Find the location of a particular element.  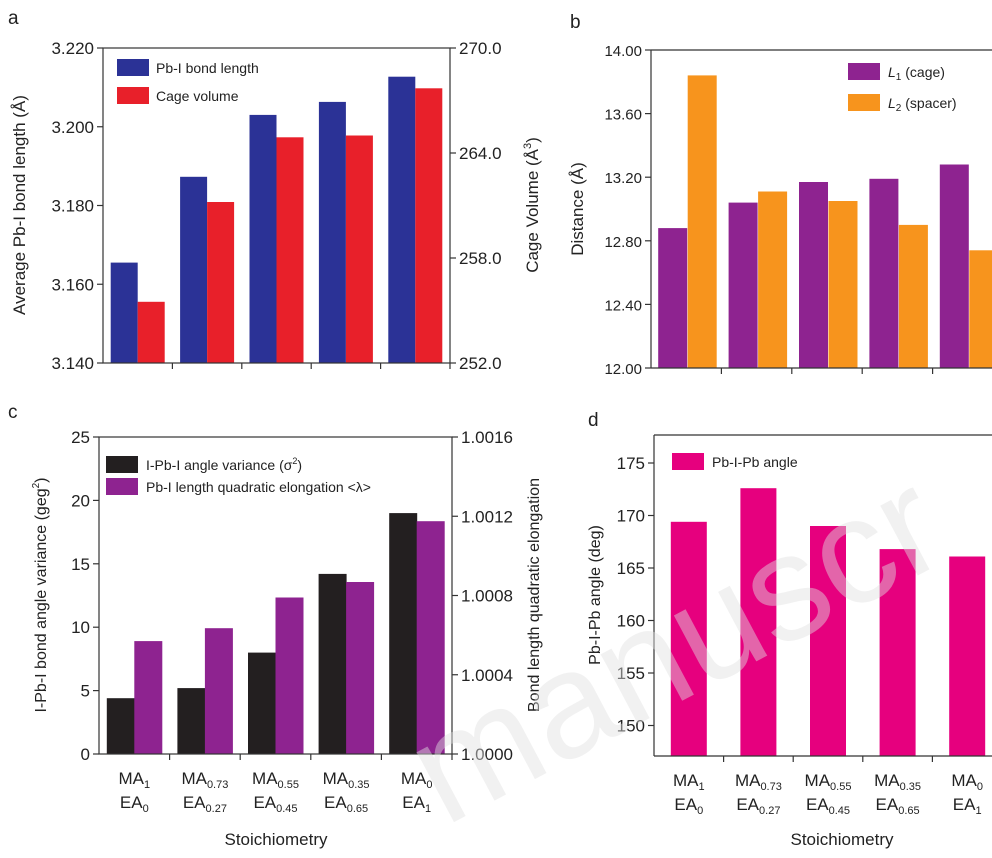

panel-d-category-label-top: MA0 is located at coordinates (967, 782).